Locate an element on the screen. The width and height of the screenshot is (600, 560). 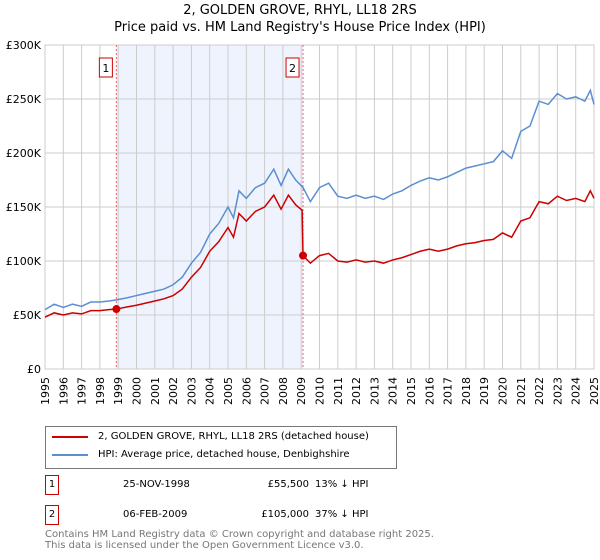
y-tick-label: £150K is located at coordinates (24, 207).